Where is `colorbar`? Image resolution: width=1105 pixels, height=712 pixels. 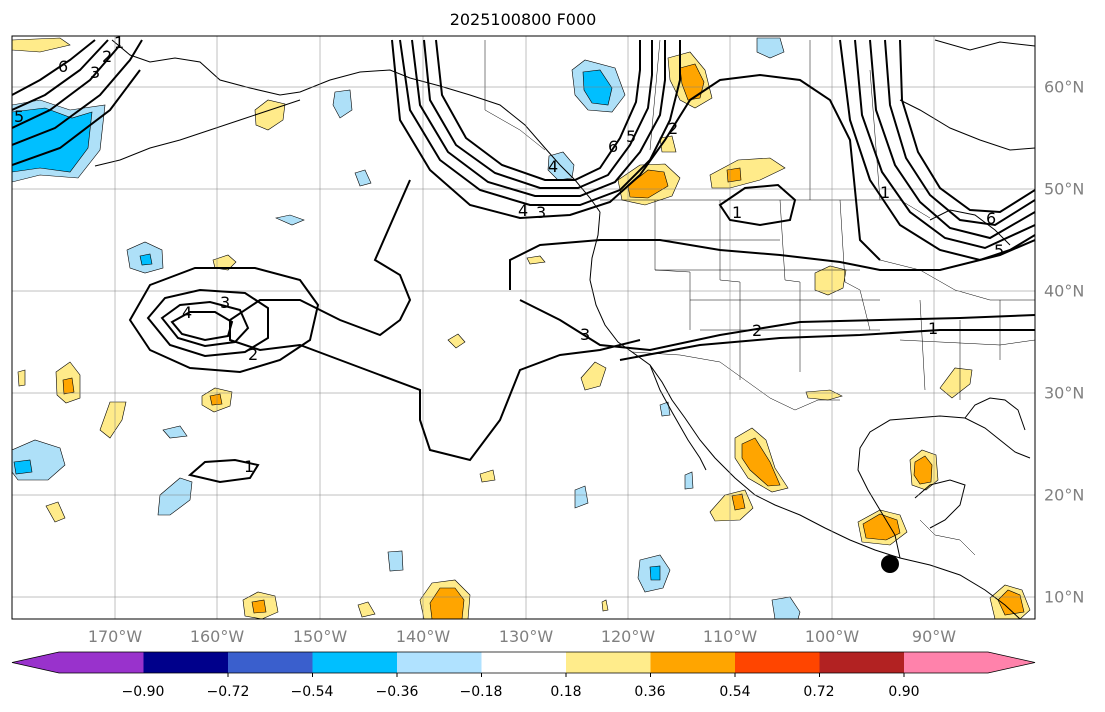
colorbar is located at coordinates (523, 664).